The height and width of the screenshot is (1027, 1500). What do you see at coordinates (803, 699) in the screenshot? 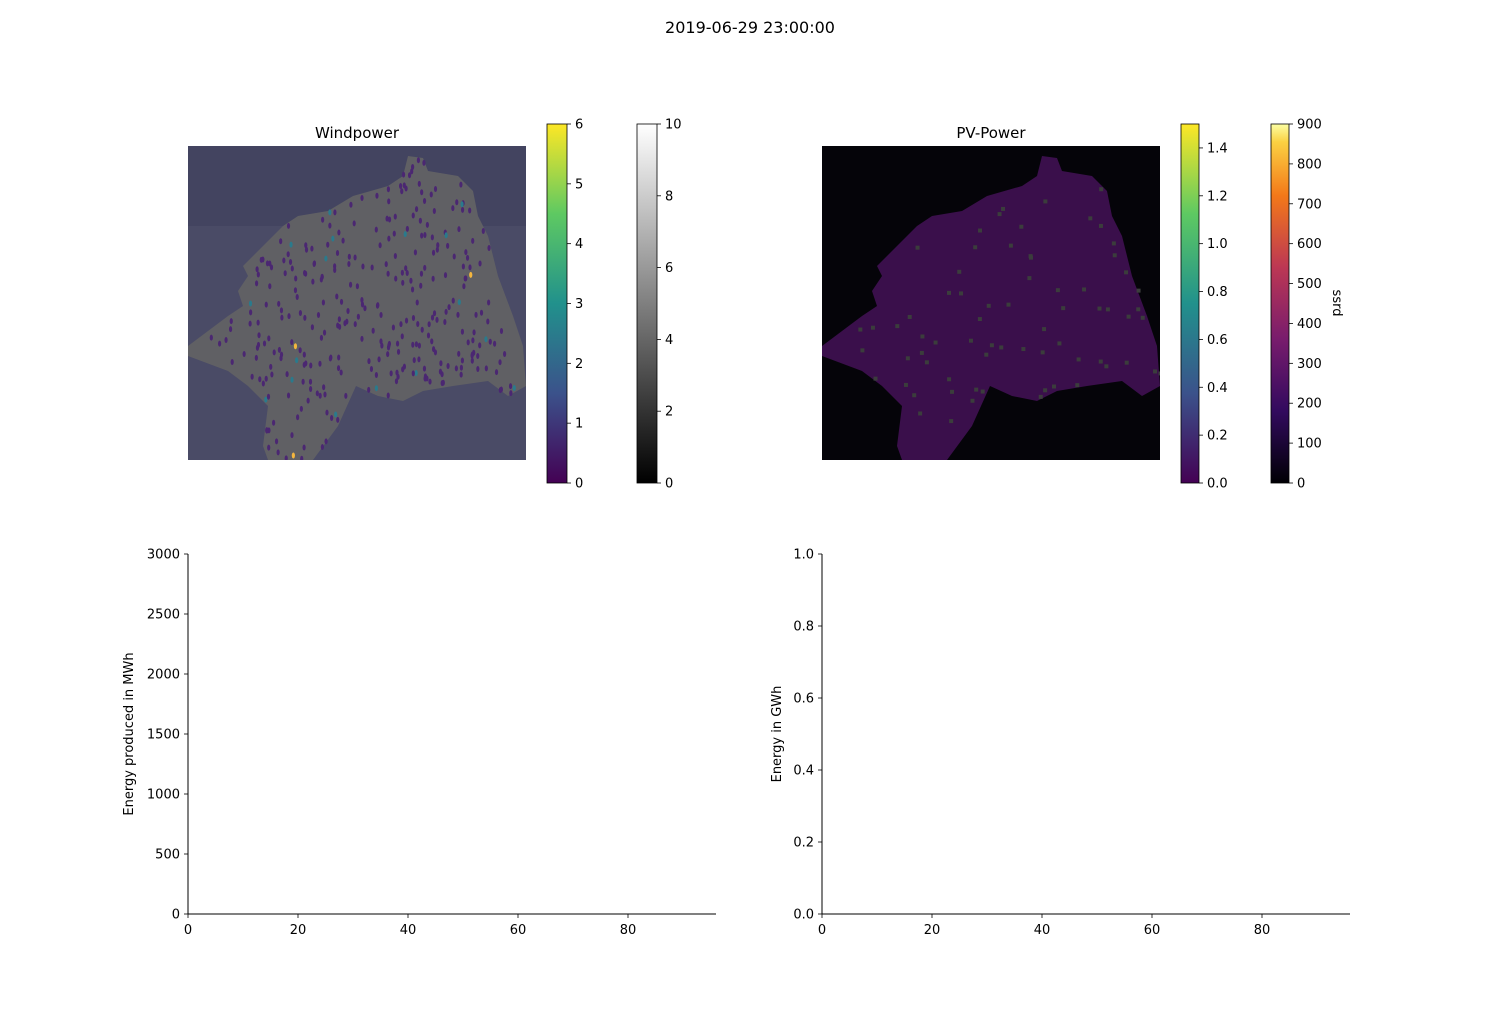
I see `y-tick-label: 0.6` at bounding box center [803, 699].